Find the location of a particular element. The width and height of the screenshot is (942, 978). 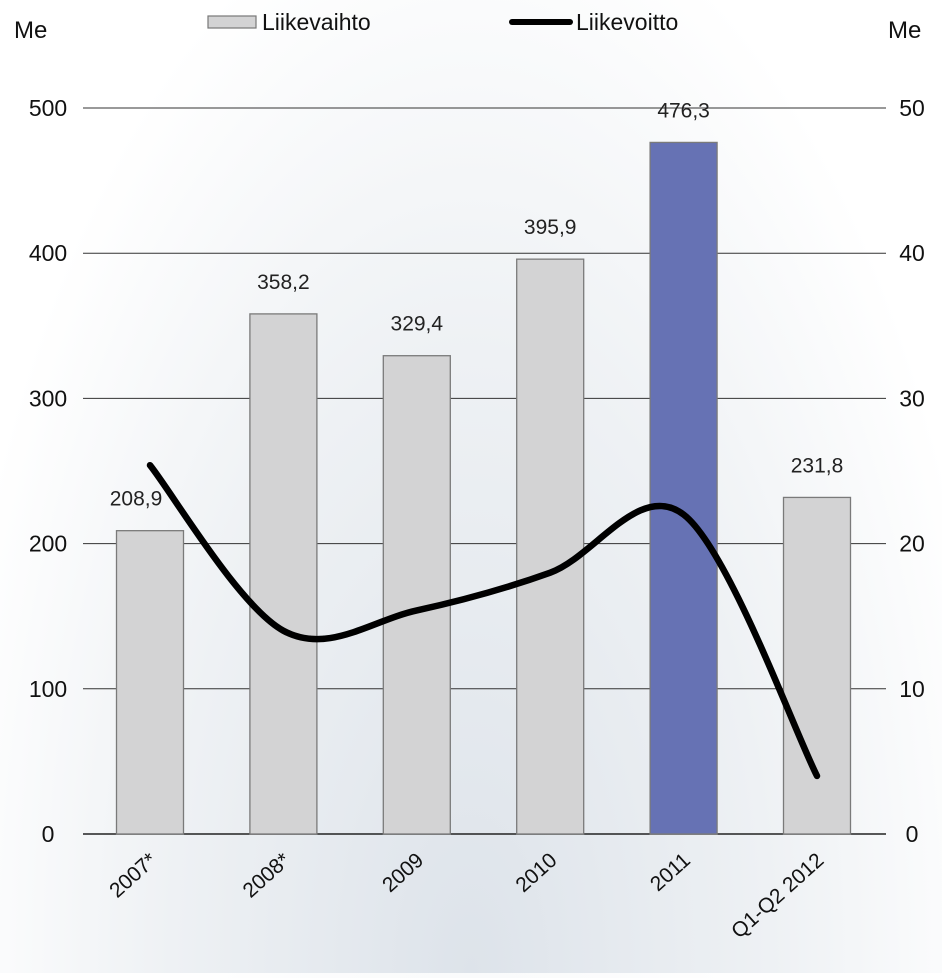

right-axis-unit: Me is located at coordinates (904, 30).